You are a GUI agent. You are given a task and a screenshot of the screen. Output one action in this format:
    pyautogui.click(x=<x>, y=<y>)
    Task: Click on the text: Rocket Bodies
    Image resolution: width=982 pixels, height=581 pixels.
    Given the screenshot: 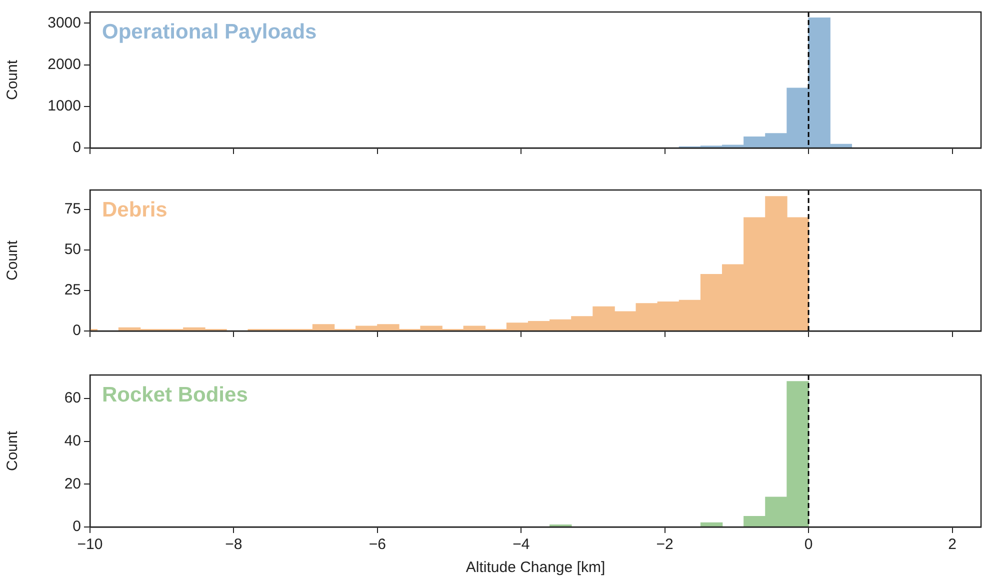 What is the action you would take?
    pyautogui.click(x=175, y=394)
    